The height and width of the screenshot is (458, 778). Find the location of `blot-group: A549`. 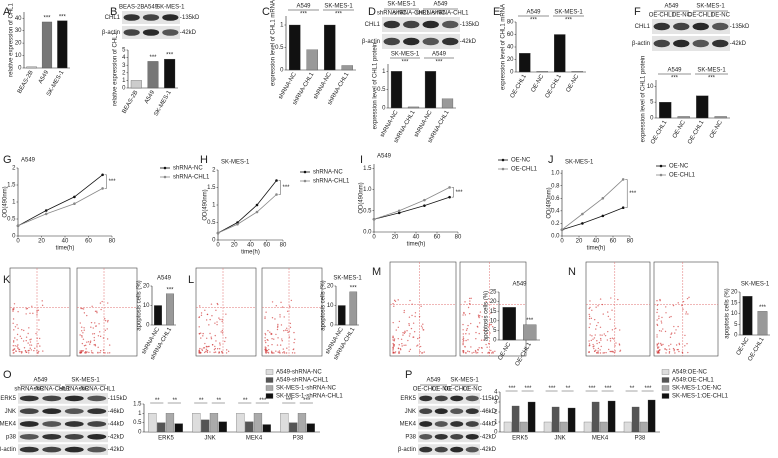

blot-group: A549 is located at coordinates (440, 5).